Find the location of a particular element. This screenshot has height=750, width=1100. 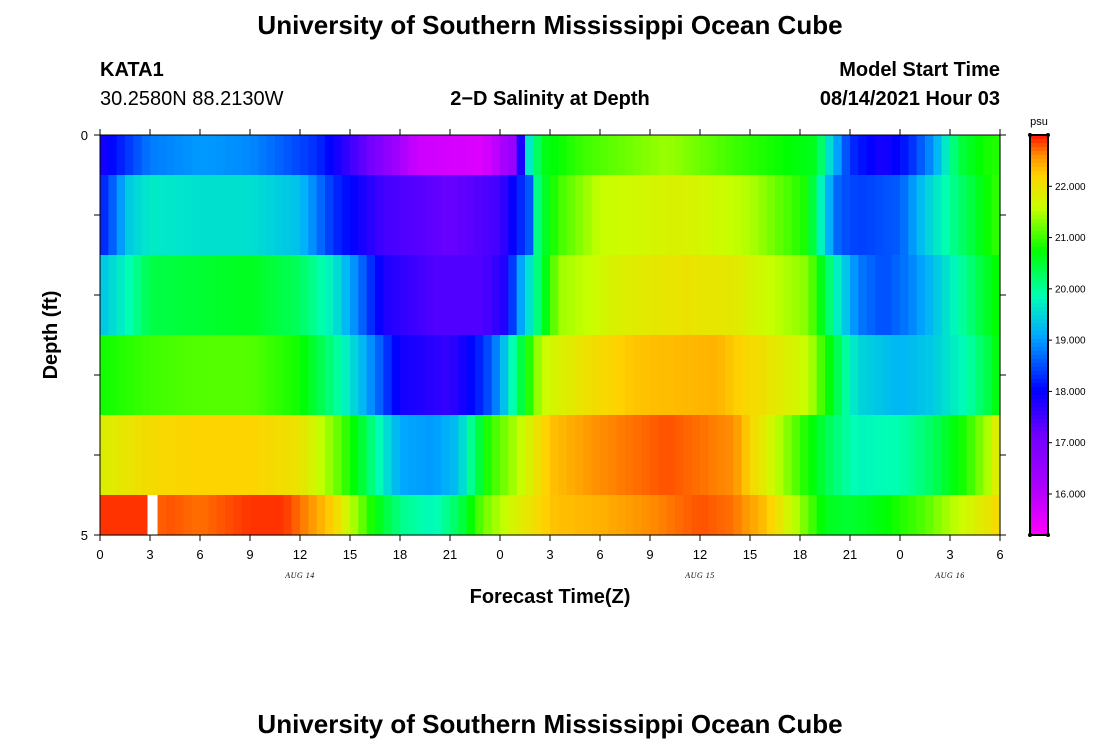

x-tick-label: 0 is located at coordinates (899, 554).